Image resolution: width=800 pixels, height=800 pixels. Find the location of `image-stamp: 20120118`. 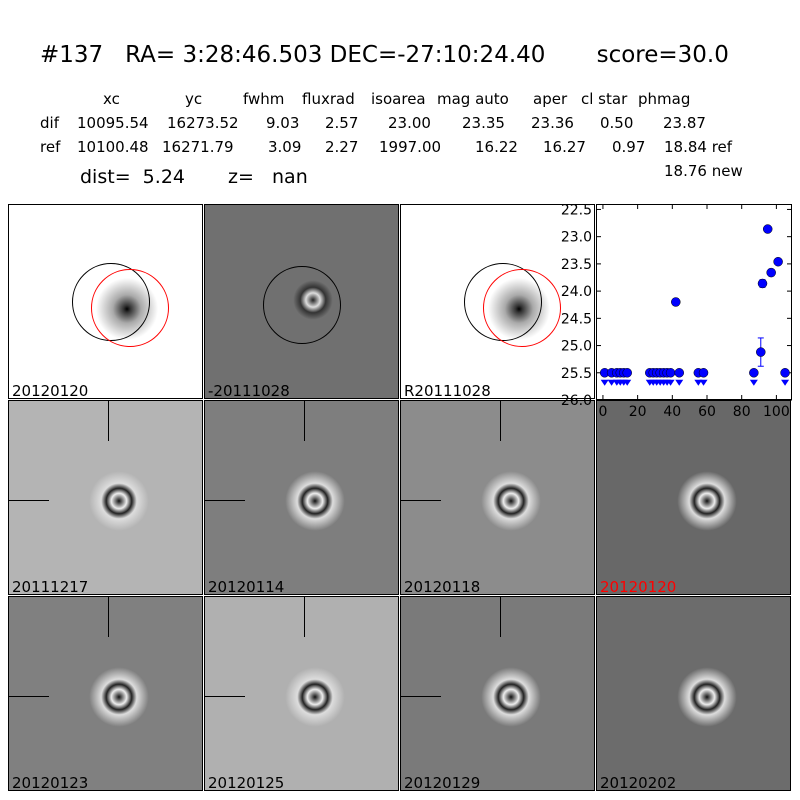

image-stamp: 20120118 is located at coordinates (497, 497).